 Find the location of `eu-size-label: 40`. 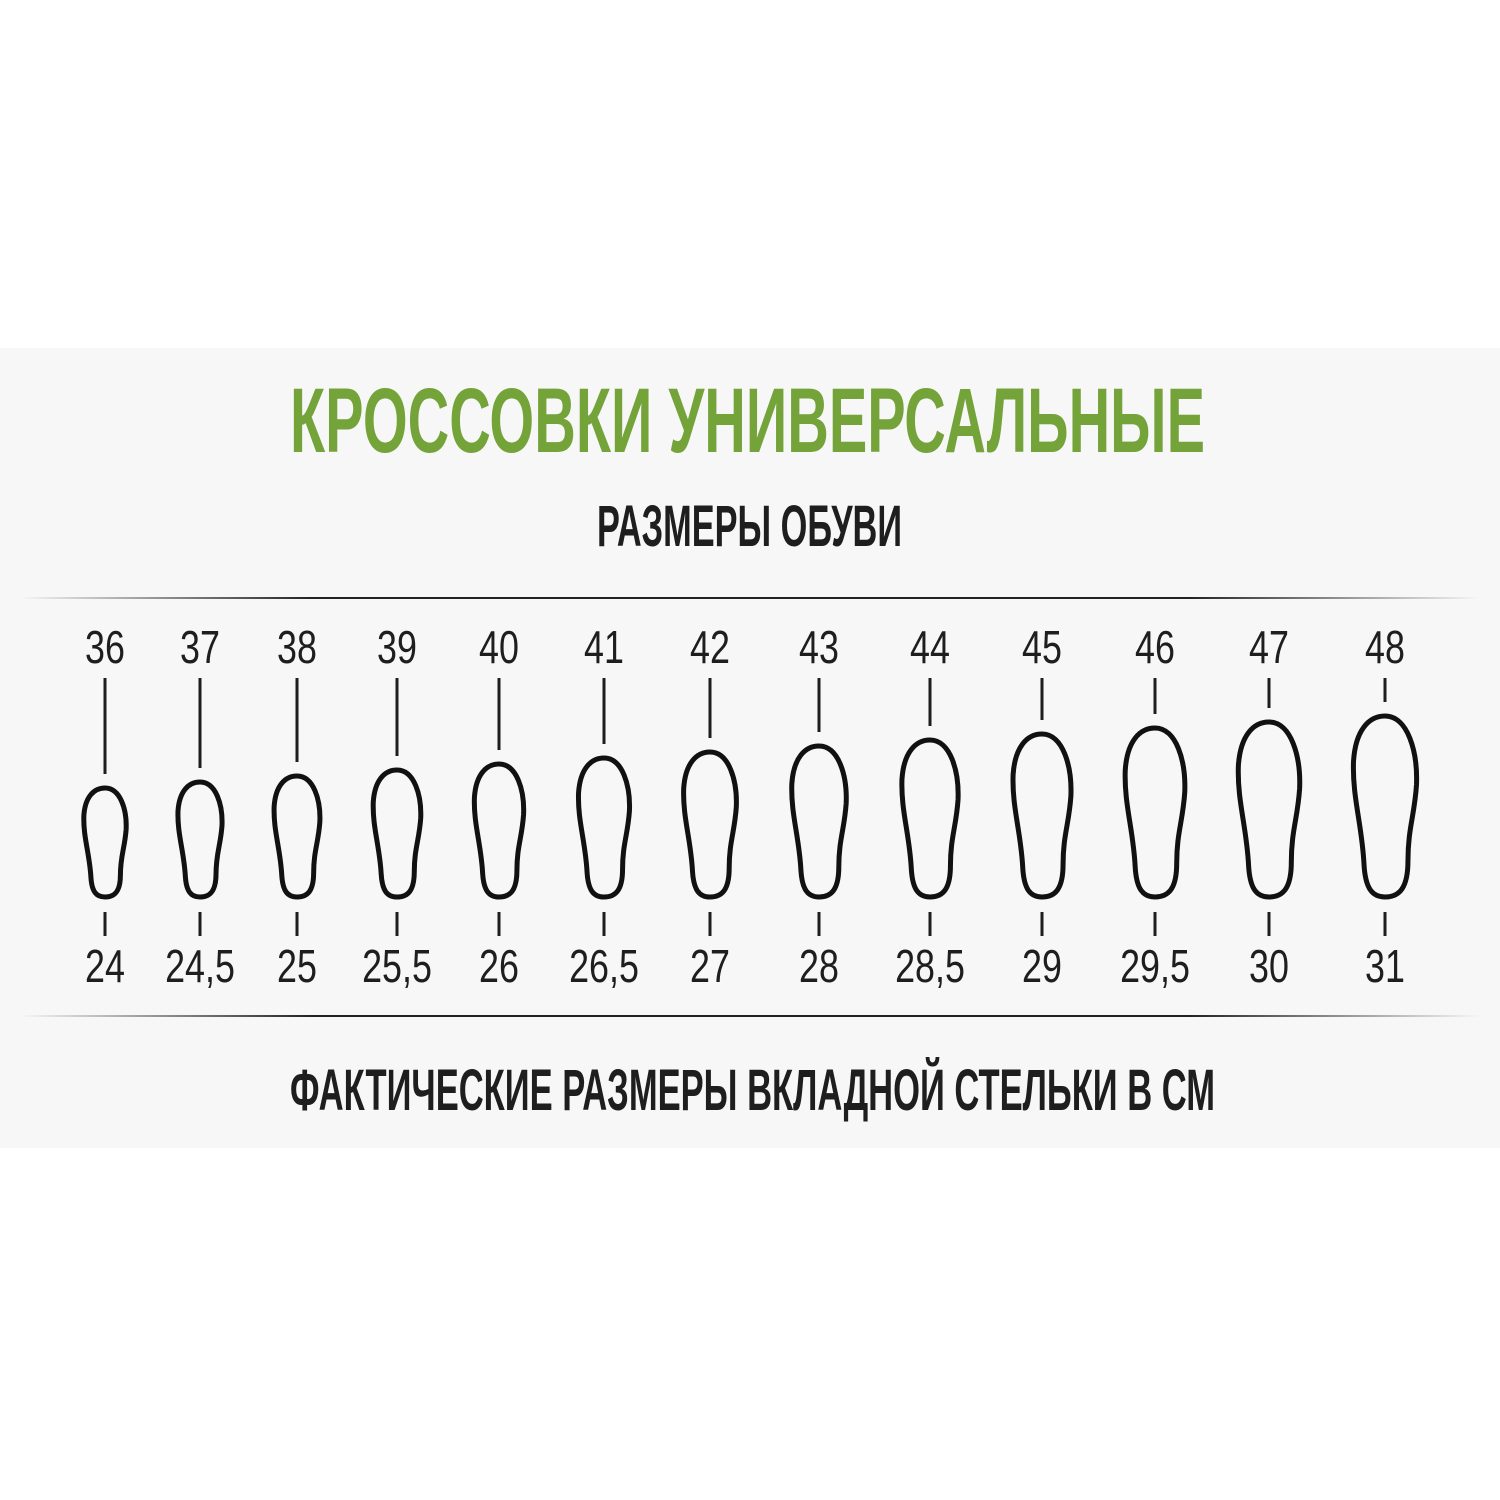

eu-size-label: 40 is located at coordinates (499, 647).